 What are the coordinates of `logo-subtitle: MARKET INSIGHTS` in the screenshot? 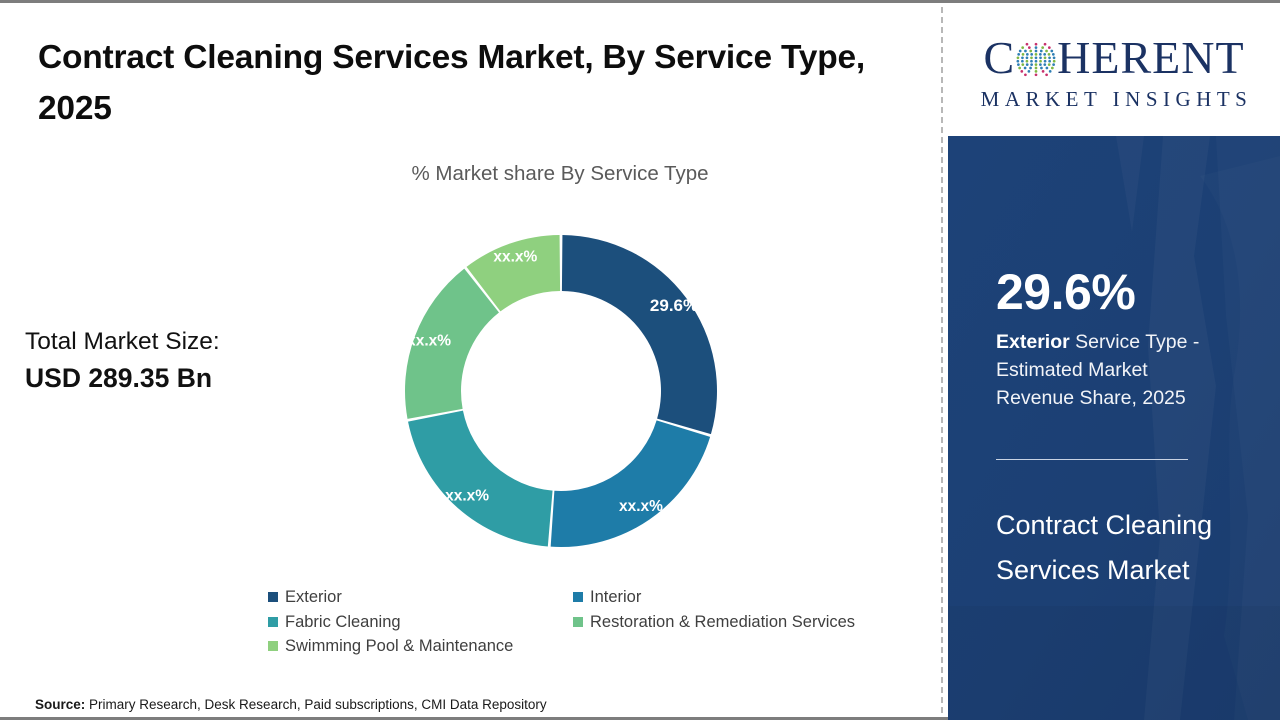 It's located at (1116, 98).